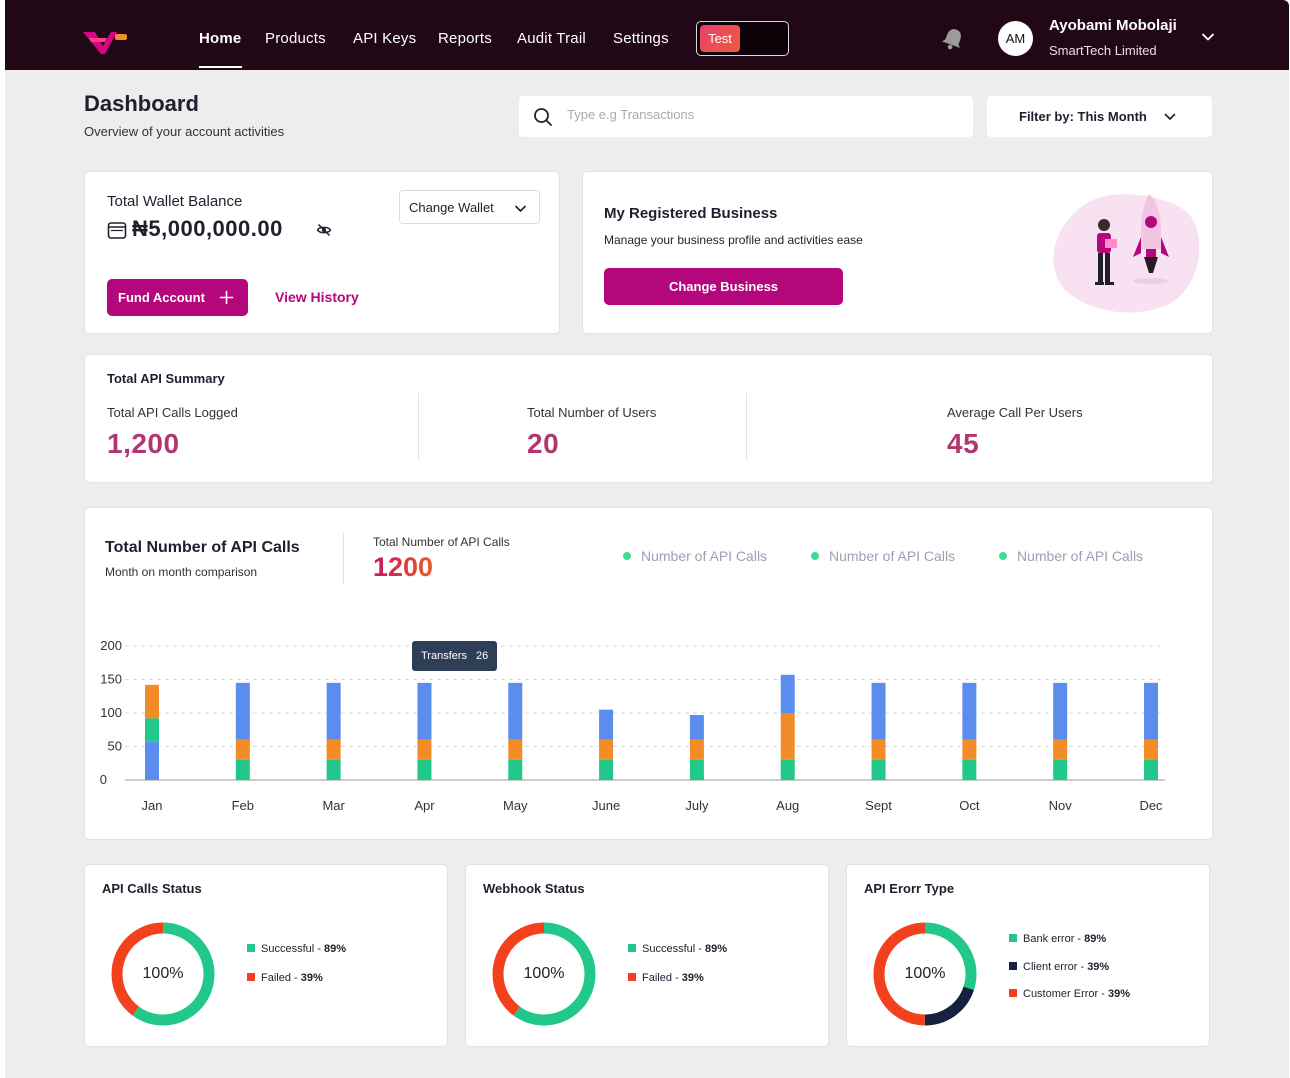  I want to click on chart-title: Total Number of API Calls, so click(202, 547).